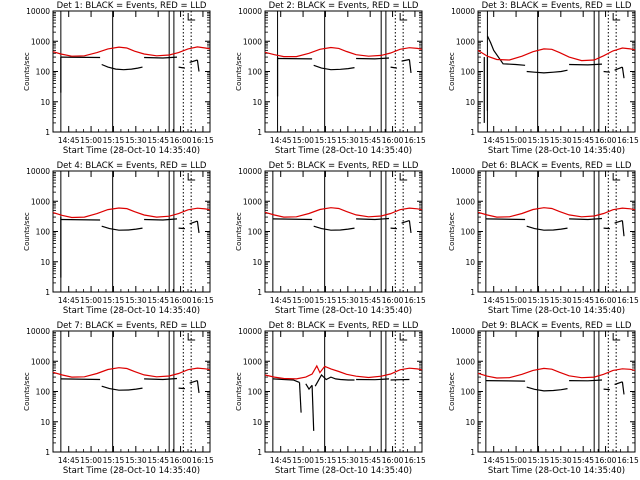 This screenshot has height=480, width=640. What do you see at coordinates (132, 166) in the screenshot?
I see `chart-title: Det 4: BLACK = Events, RED = LLD` at bounding box center [132, 166].